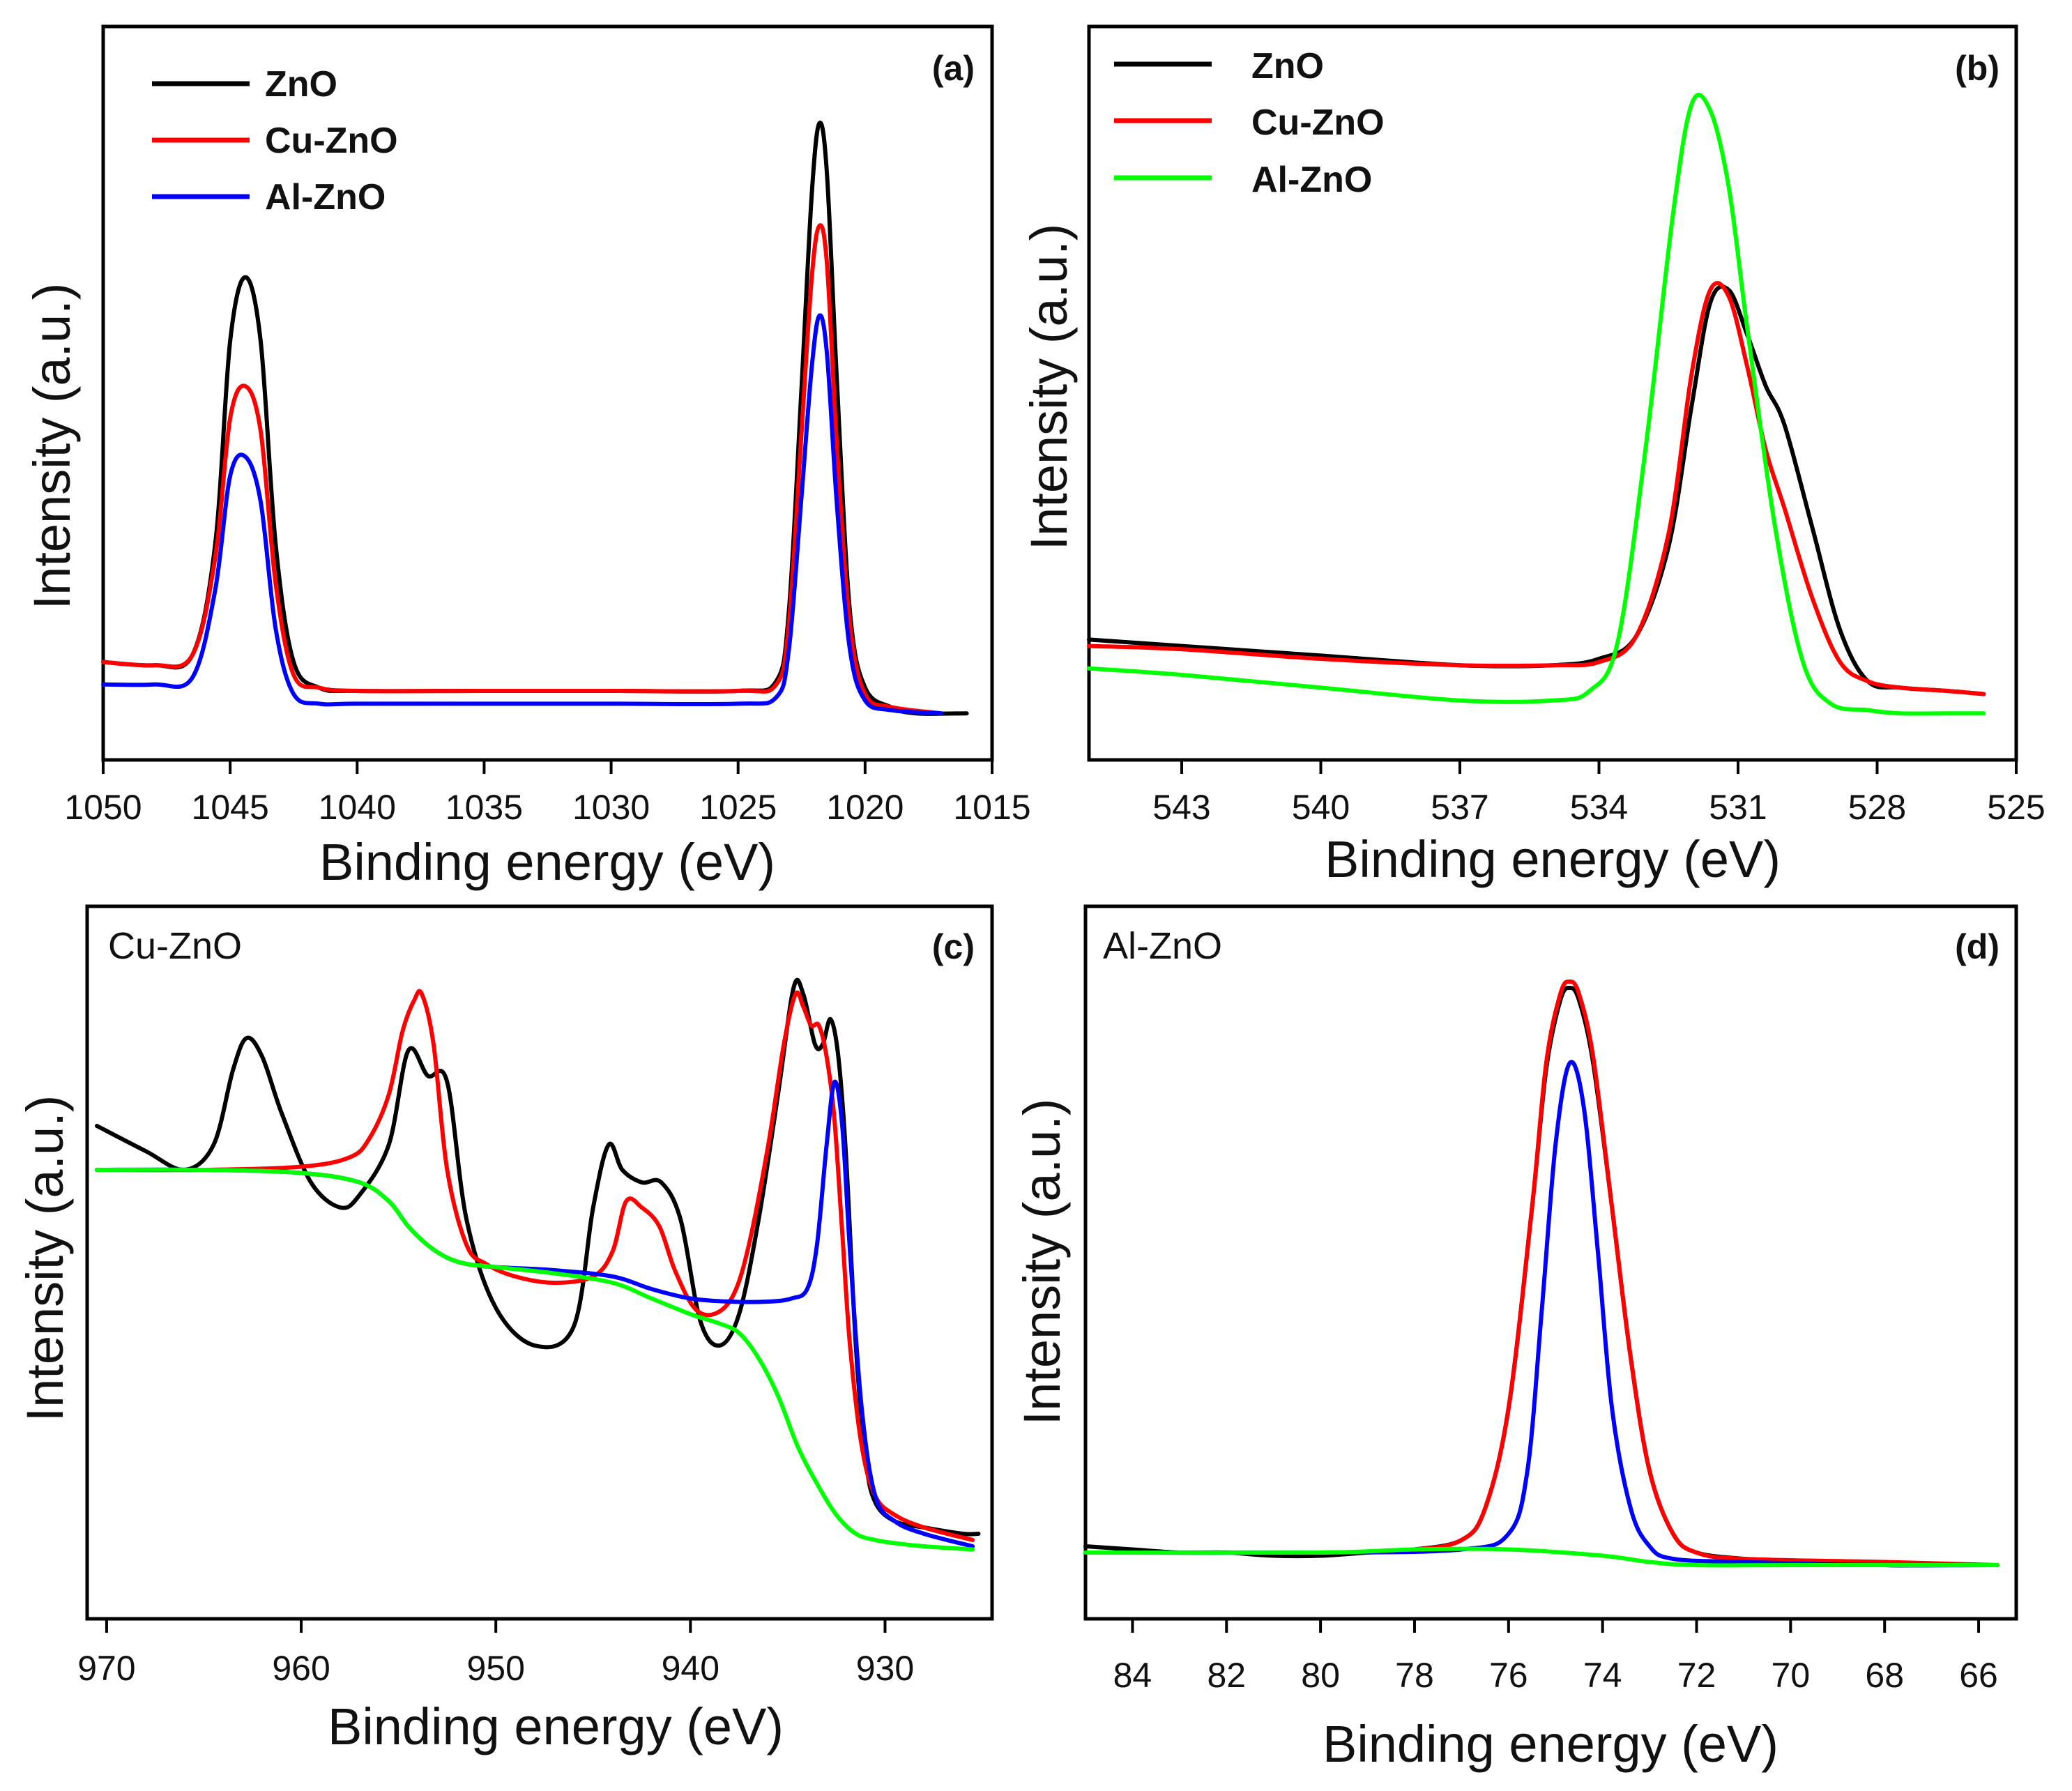 The width and height of the screenshot is (2072, 1791). Describe the element at coordinates (1978, 1675) in the screenshot. I see `x-tick-label-d-9: 66` at that location.